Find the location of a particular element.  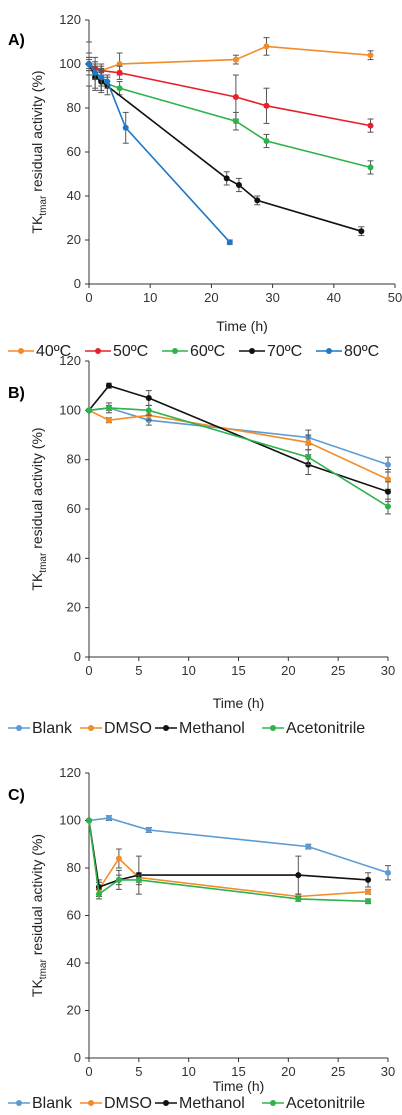

y-tick-label: 20 is located at coordinates (74, 607).